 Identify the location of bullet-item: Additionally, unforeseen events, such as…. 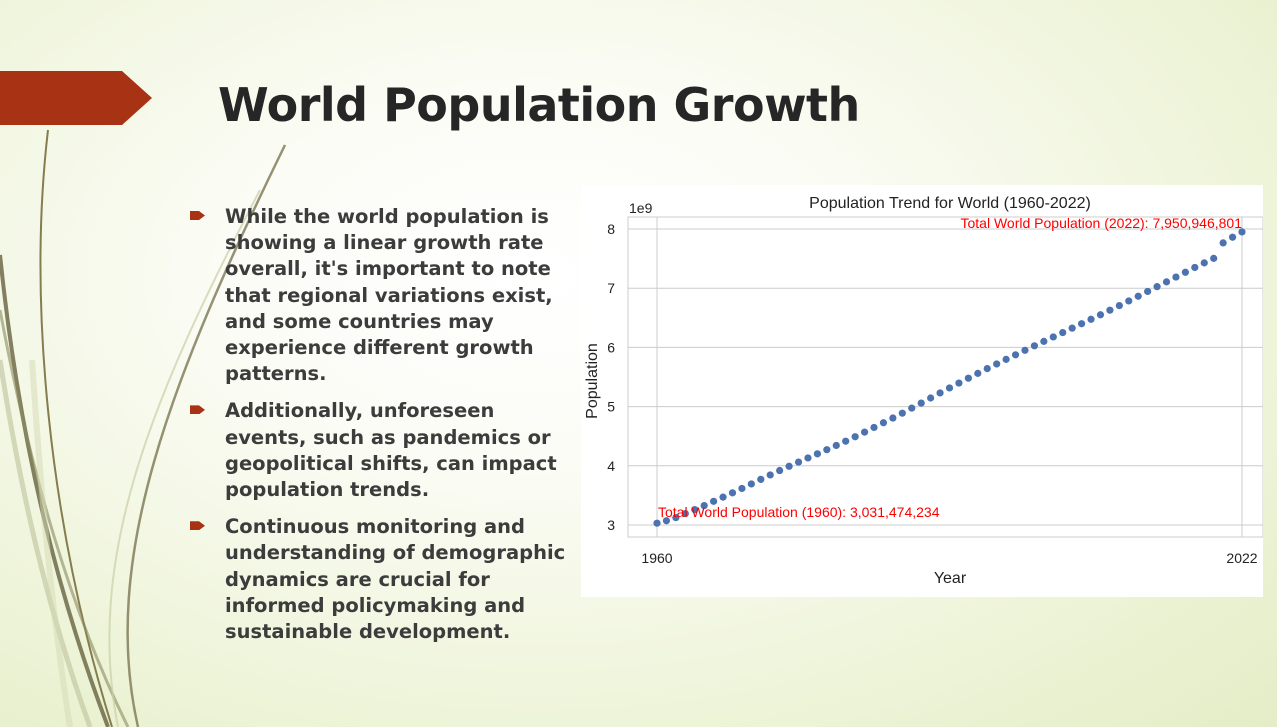
(385, 450).